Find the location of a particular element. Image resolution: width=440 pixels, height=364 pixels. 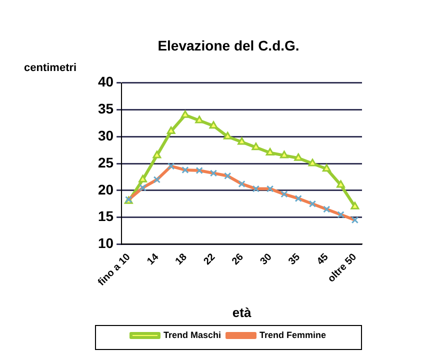

legend-label: Trend Maschi is located at coordinates (192, 335).